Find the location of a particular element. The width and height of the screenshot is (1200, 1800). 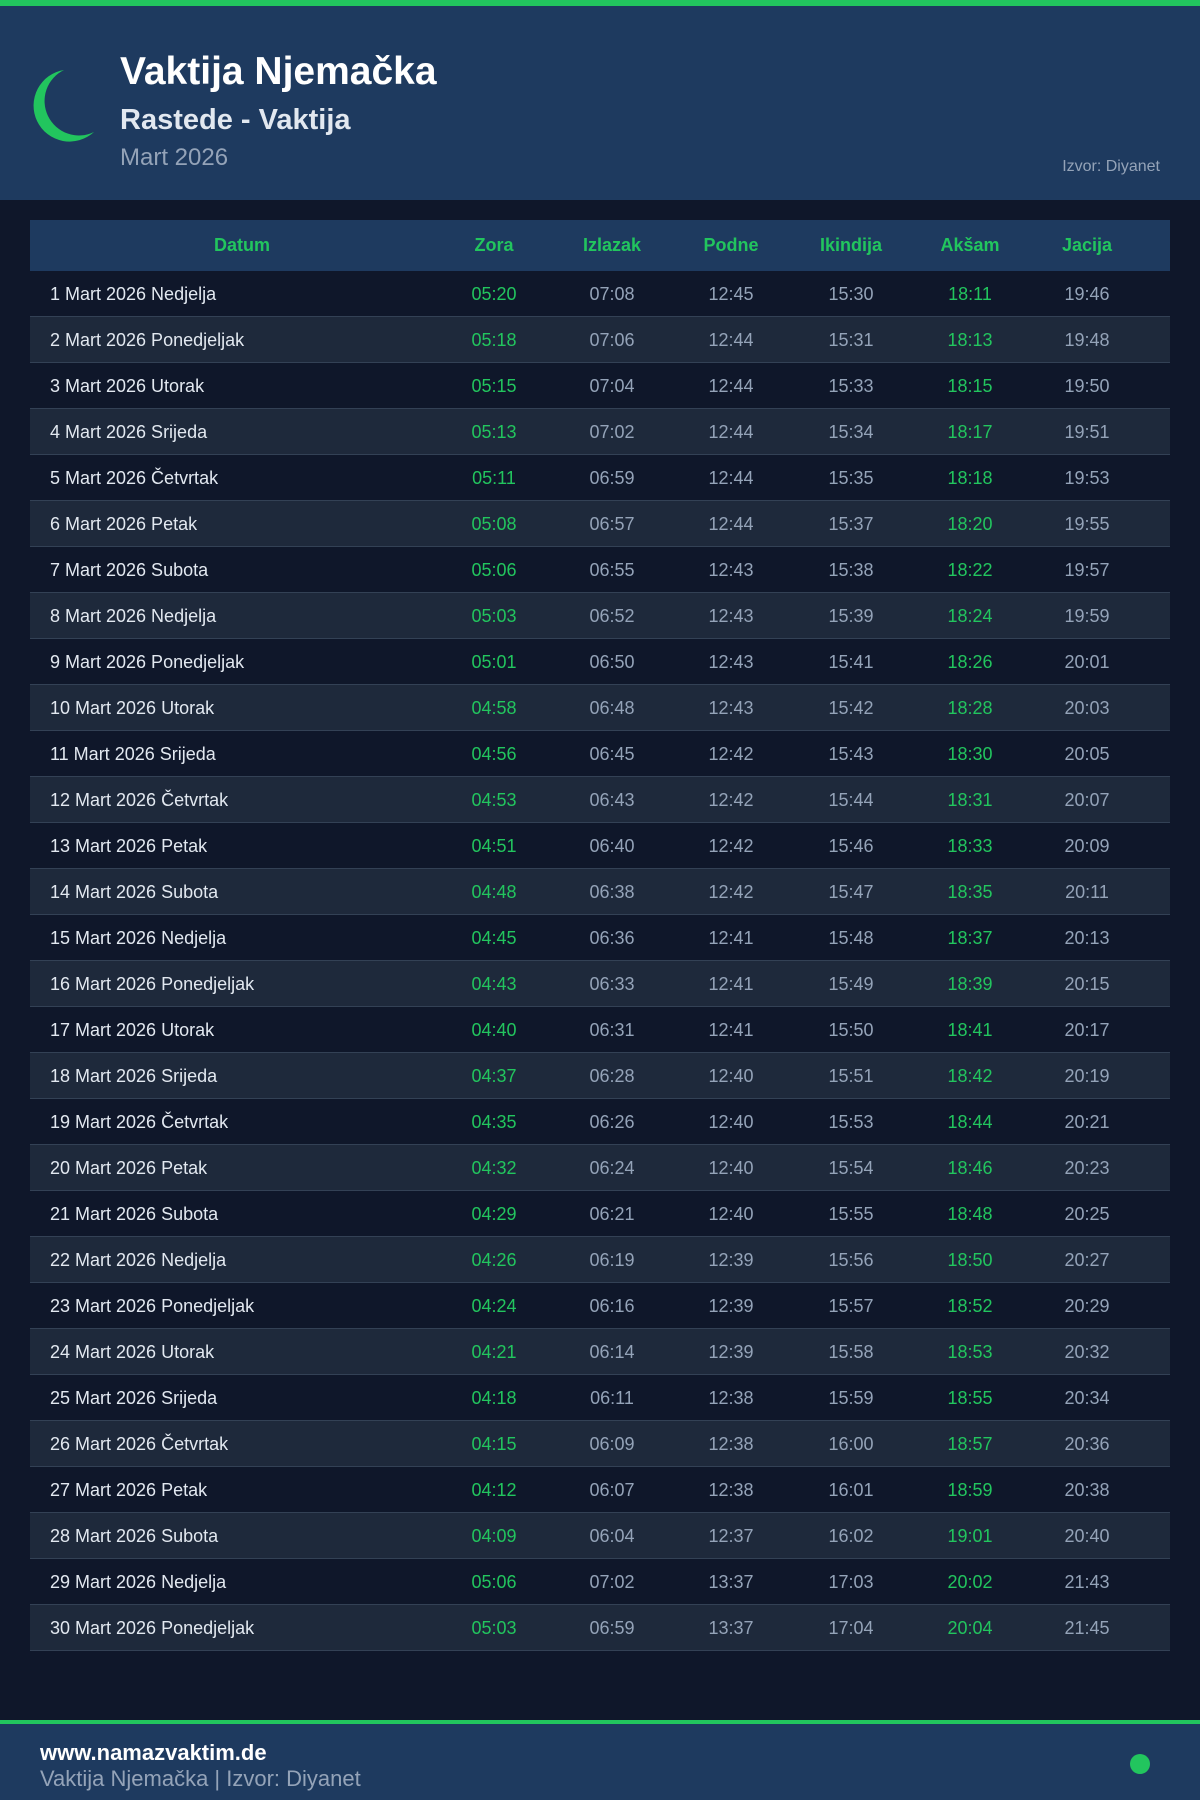

cell-izlazak: 06:11 is located at coordinates (612, 1398).